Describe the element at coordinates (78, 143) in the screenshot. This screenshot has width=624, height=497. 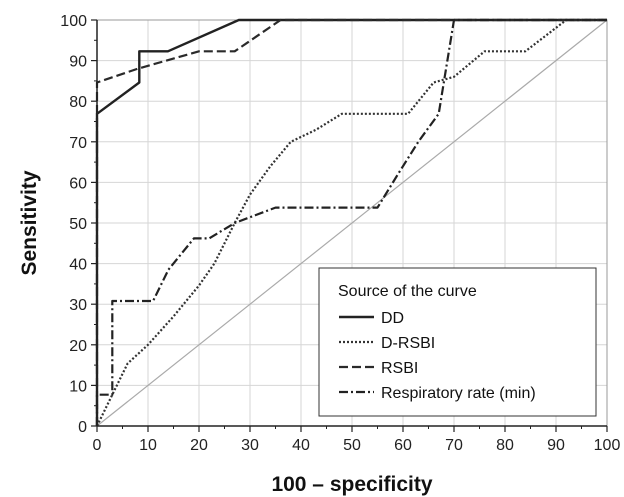
I see `y-tick-label: 70` at that location.